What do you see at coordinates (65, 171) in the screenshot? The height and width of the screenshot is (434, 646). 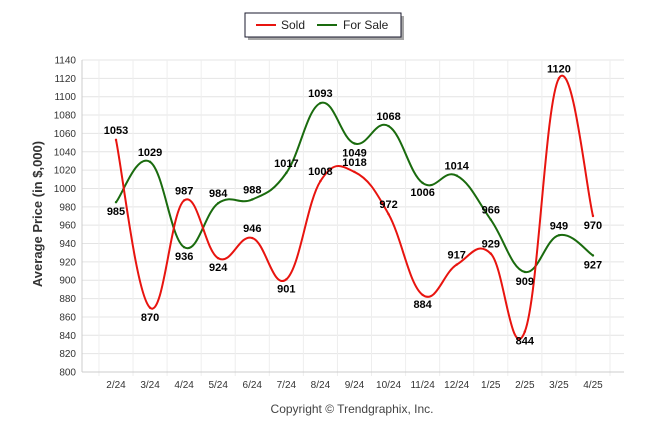 I see `y-tick-label: 1020` at bounding box center [65, 171].